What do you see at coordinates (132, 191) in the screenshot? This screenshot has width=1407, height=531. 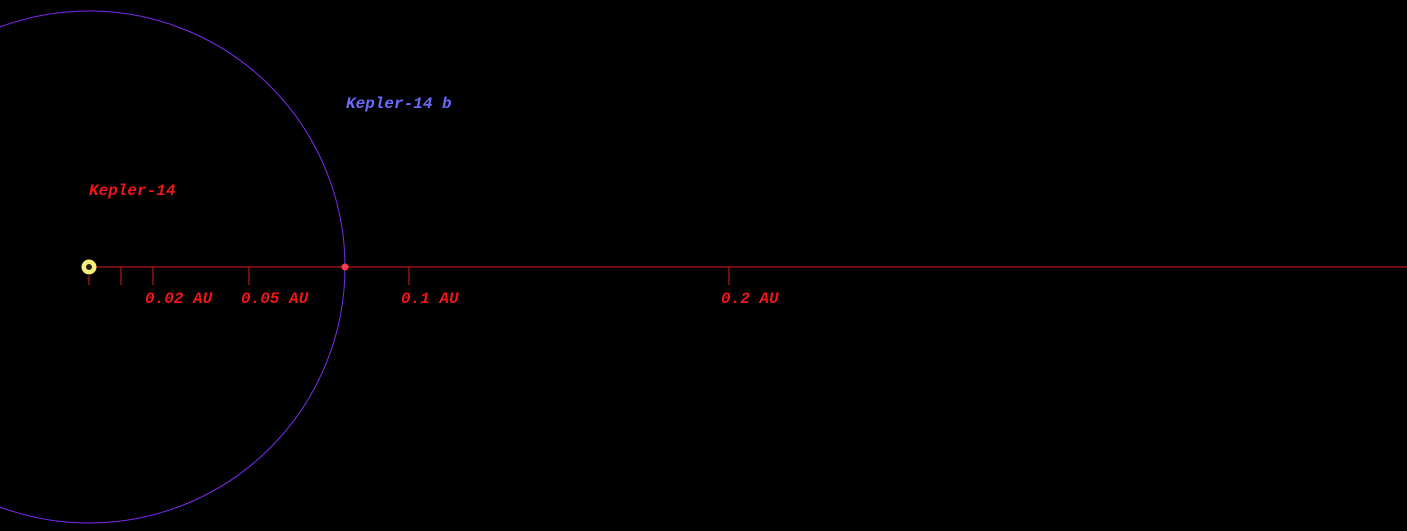 I see `star-label: Kepler-14` at bounding box center [132, 191].